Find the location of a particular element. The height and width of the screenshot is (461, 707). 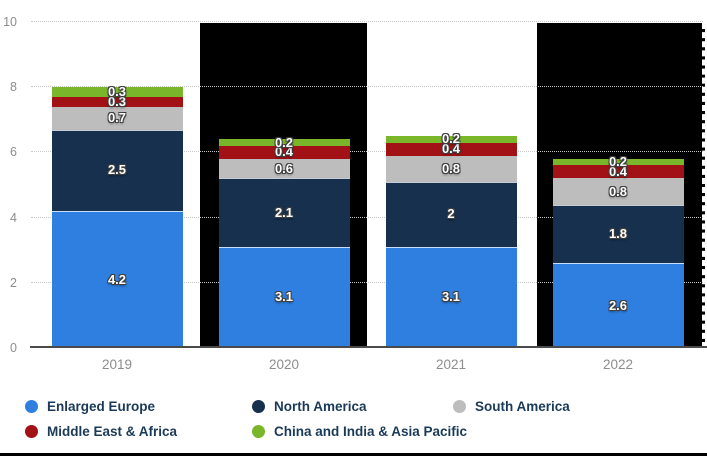

value-label-china-and-india-asia-pacific-2022: 0.2 is located at coordinates (618, 162).